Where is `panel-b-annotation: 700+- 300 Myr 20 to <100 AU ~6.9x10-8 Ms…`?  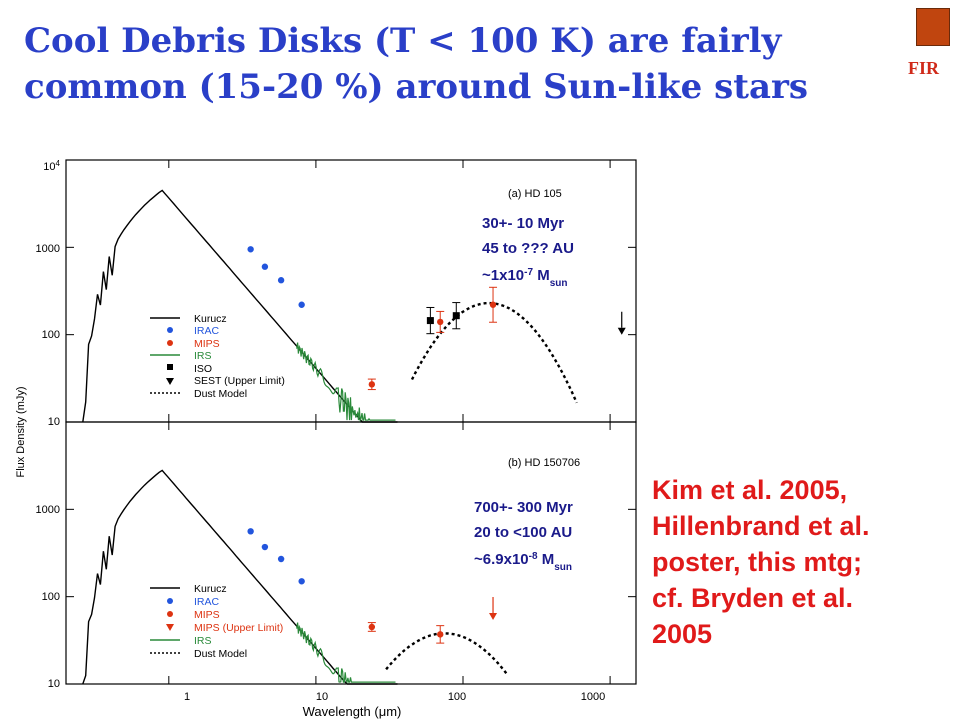
panel-b-annotation: 700+- 300 Myr 20 to <100 AU ~6.9x10-8 Ms… is located at coordinates (523, 536).